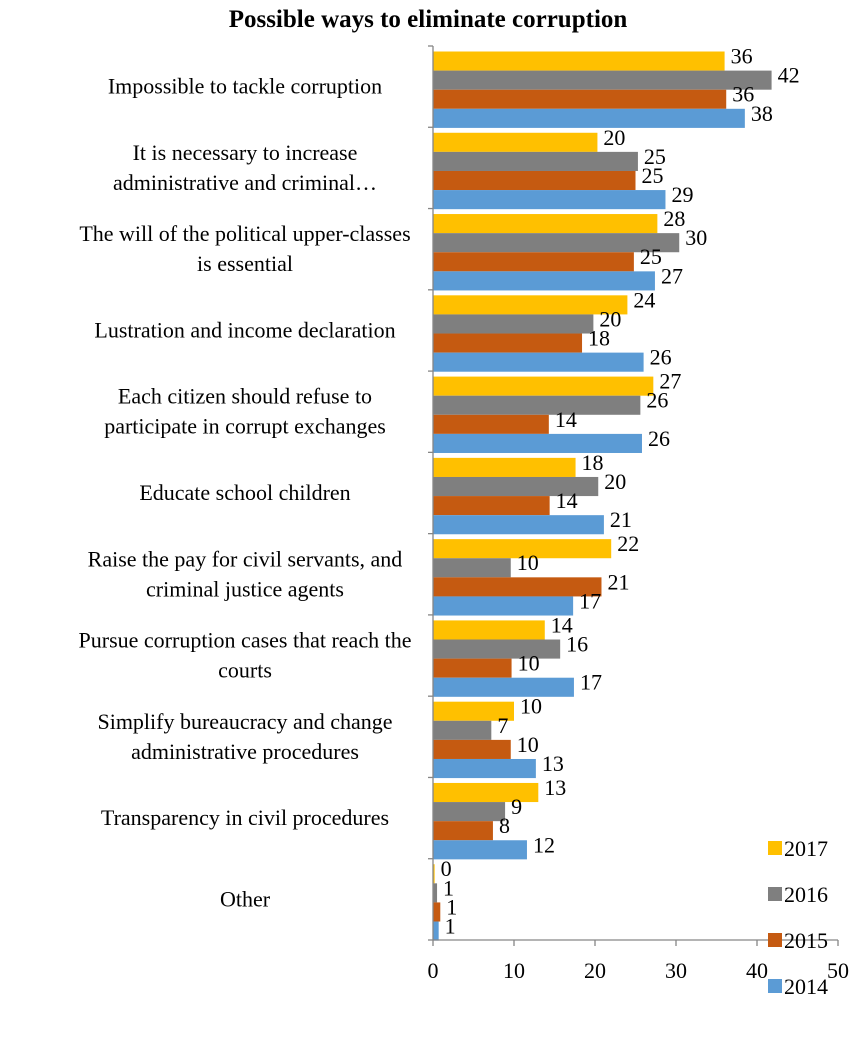 Image resolution: width=856 pixels, height=1063 pixels. I want to click on category-label: Educate school children, so click(244, 492).